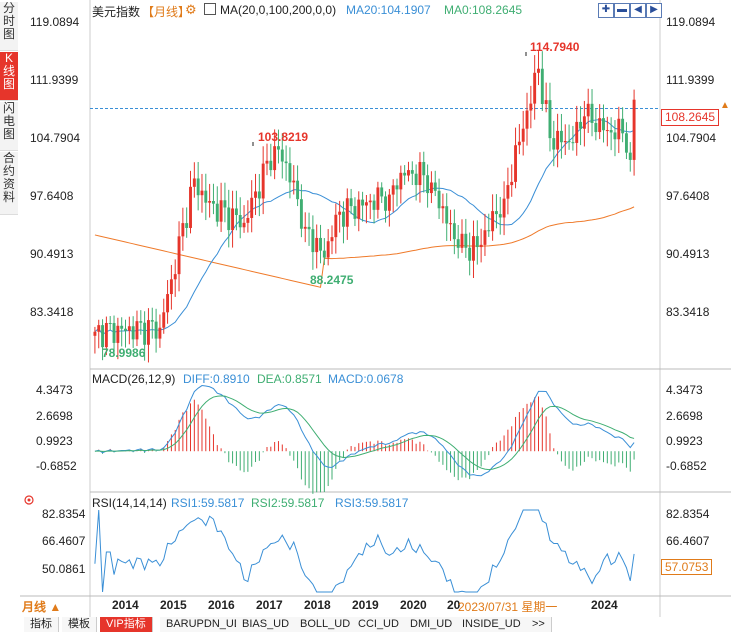  I want to click on tab-contract-info: 合约资料, so click(9, 183).